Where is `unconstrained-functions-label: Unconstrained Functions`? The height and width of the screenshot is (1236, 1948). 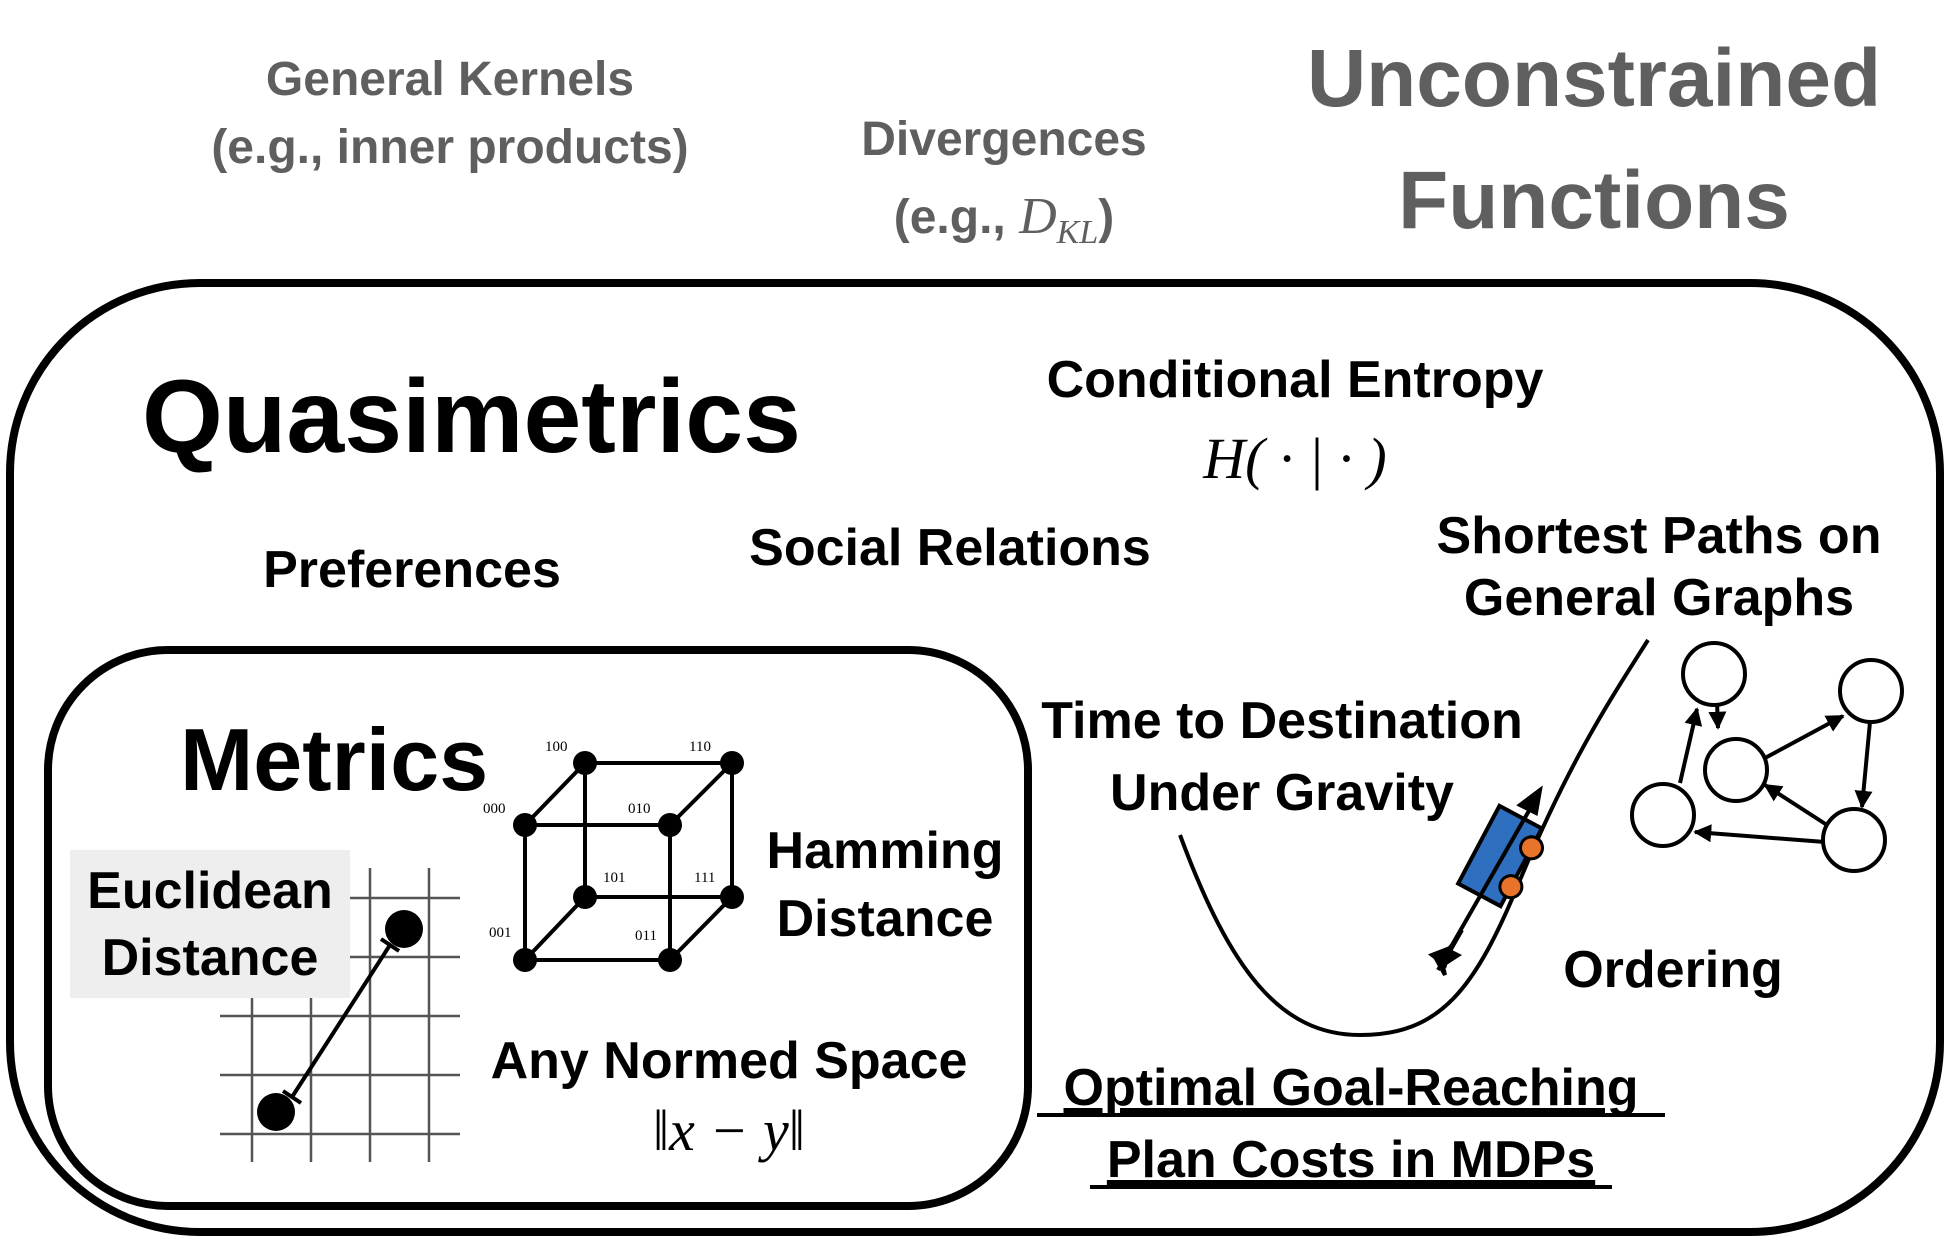
unconstrained-functions-label: Unconstrained Functions is located at coordinates (1594, 139).